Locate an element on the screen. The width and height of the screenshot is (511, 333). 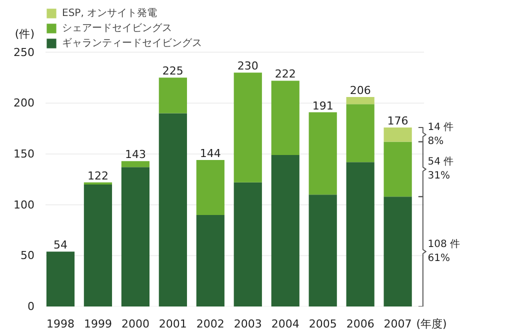
total-label: 143 is located at coordinates (135, 155).